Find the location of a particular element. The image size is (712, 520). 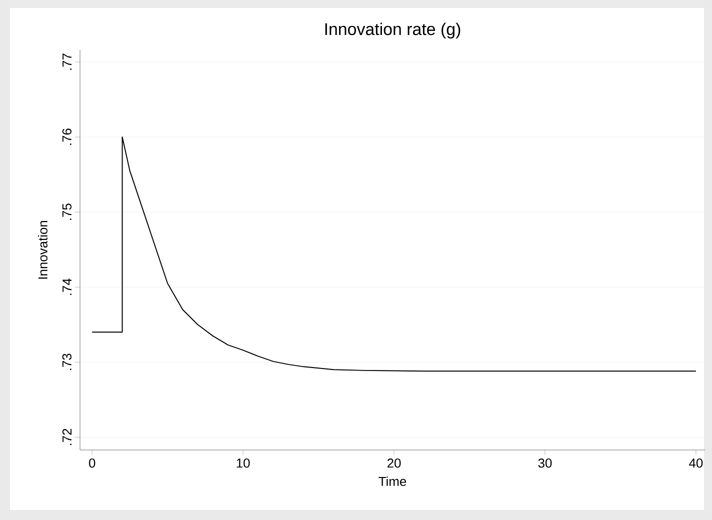

y-tick-label: .75 is located at coordinates (67, 212).